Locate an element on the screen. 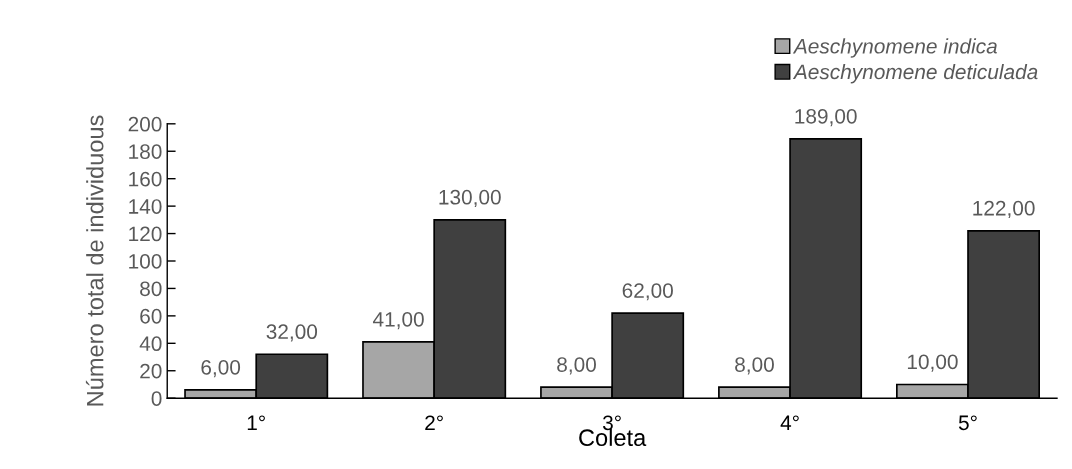 The width and height of the screenshot is (1072, 469). data-label: 6,00 is located at coordinates (221, 368).